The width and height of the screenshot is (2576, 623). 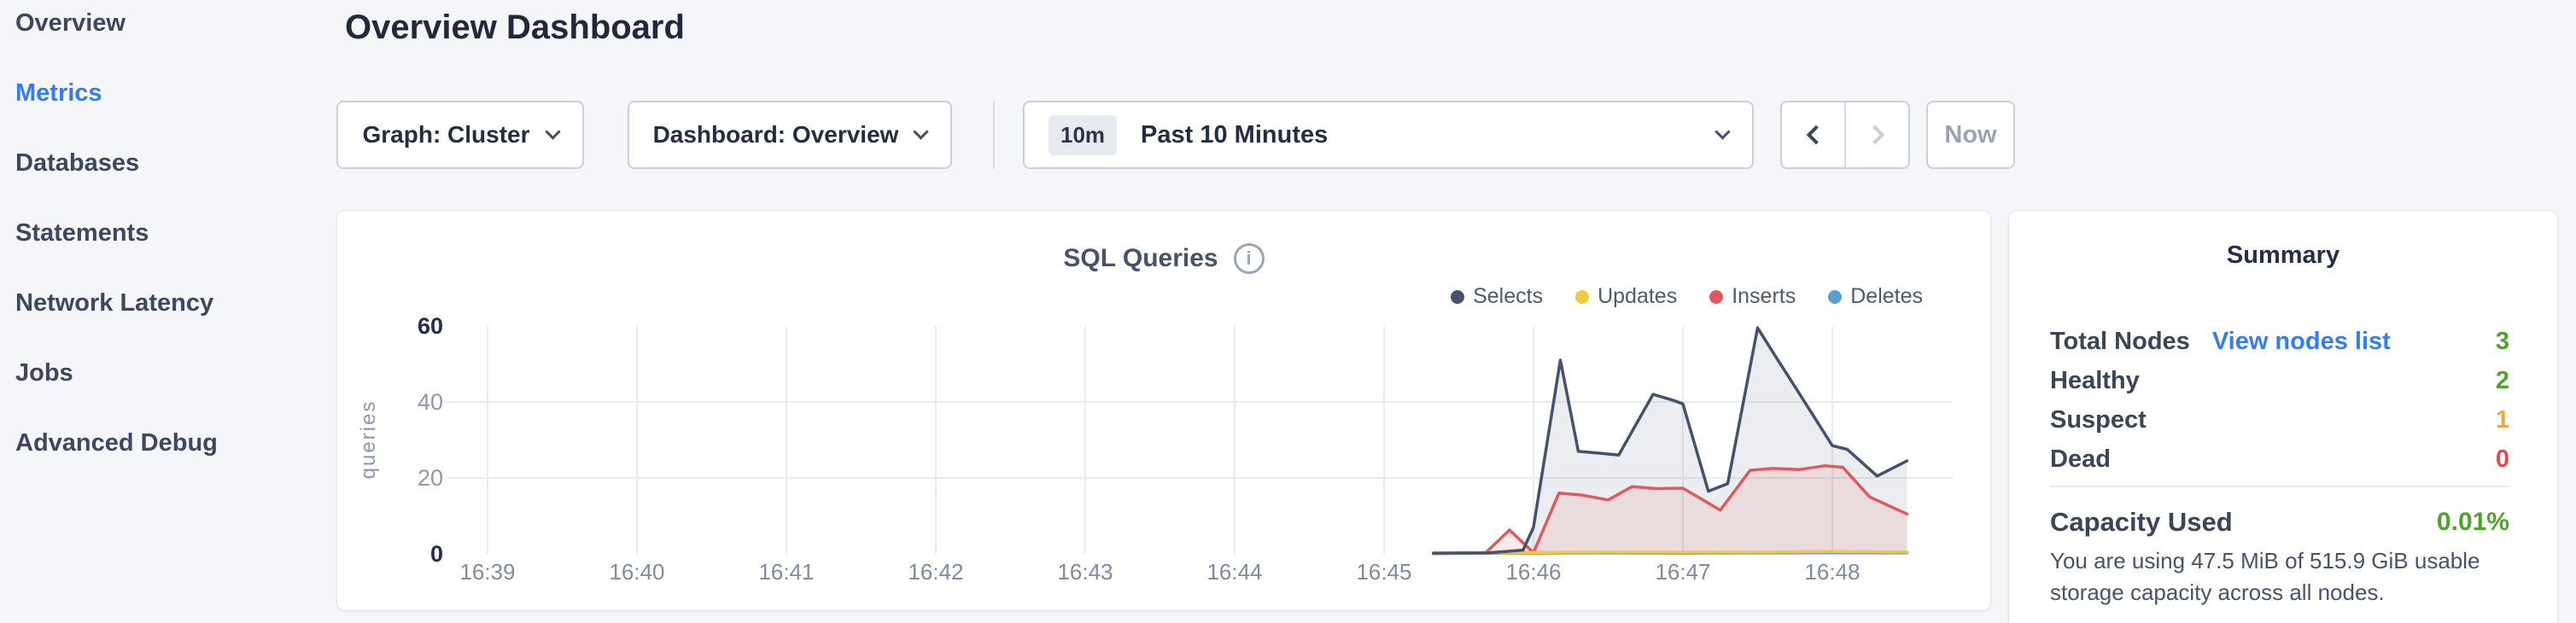 What do you see at coordinates (2301, 341) in the screenshot?
I see `view-nodes-list-link: View nodes list` at bounding box center [2301, 341].